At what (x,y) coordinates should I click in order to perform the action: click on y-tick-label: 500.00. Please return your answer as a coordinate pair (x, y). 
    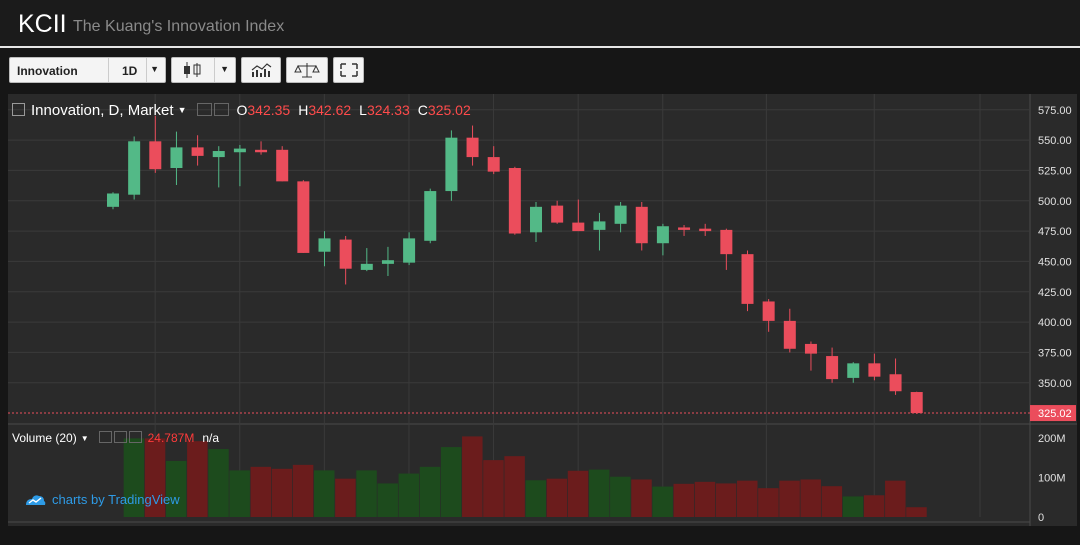
    Looking at the image, I should click on (1055, 202).